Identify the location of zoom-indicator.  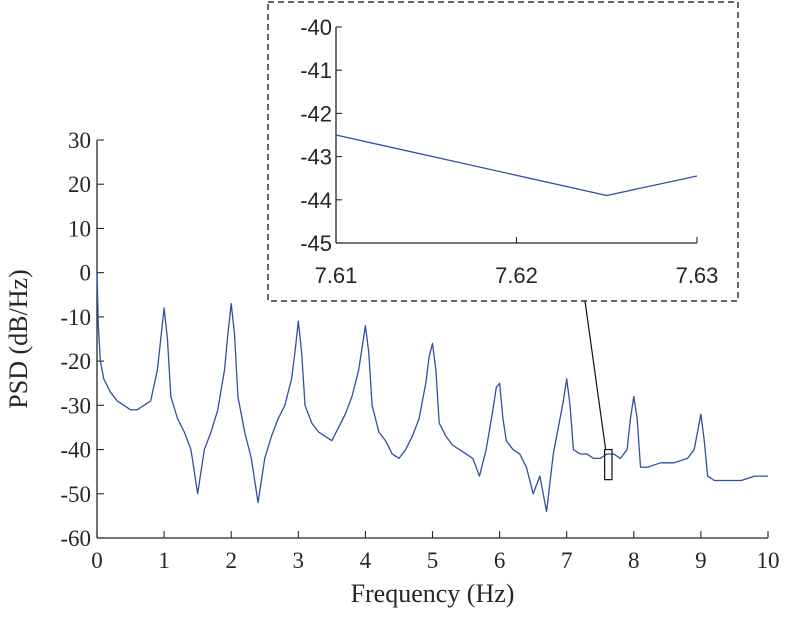
(598, 390).